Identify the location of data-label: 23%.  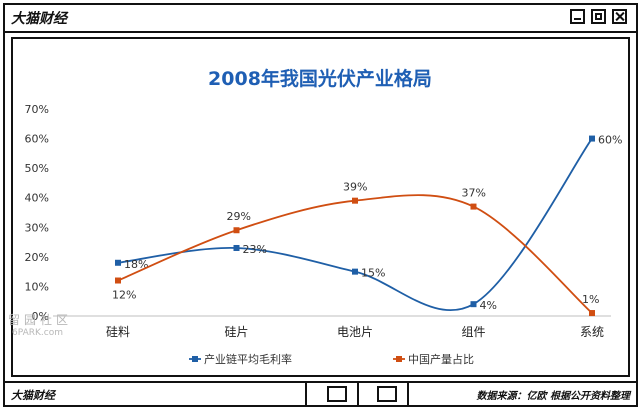
(255, 249).